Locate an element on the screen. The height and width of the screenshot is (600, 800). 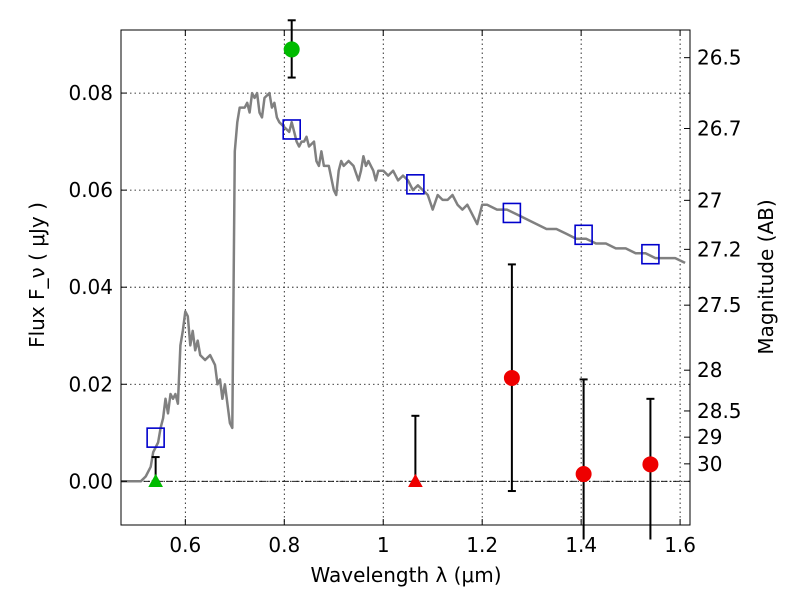
right-tick-label: 29 is located at coordinates (709, 437).